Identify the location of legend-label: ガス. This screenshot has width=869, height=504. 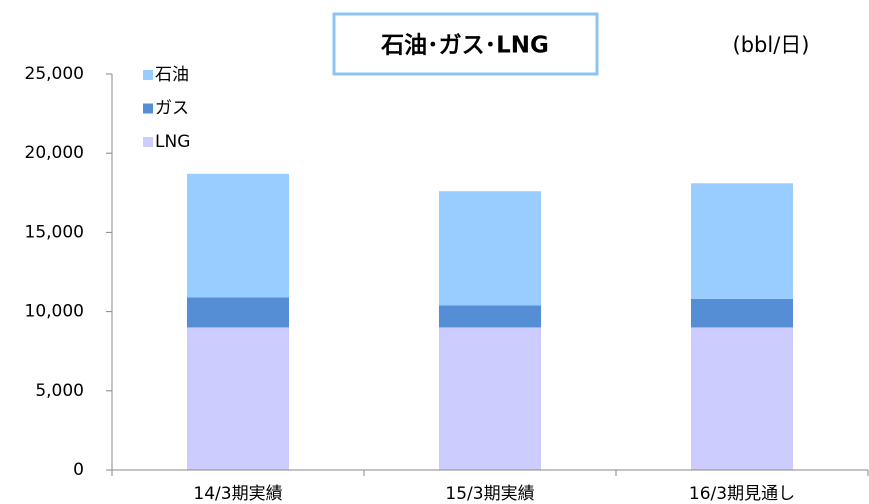
(172, 109).